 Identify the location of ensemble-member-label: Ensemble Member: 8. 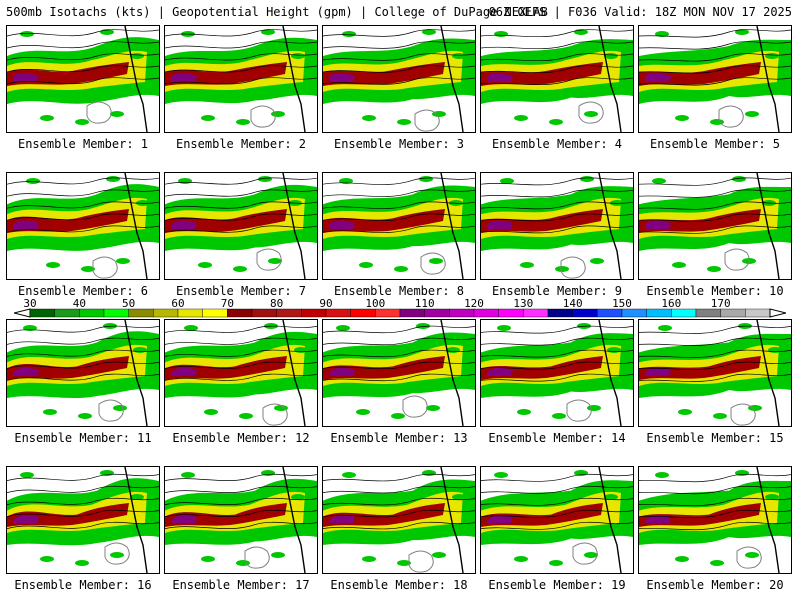
(399, 291).